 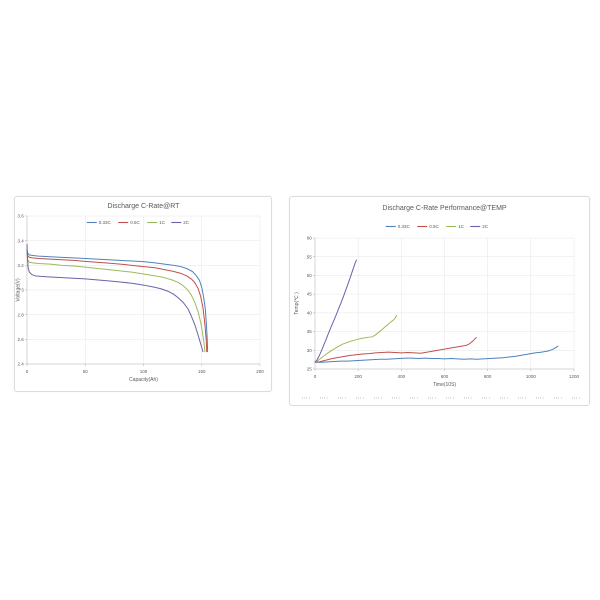 I want to click on y-tick-label: 50, so click(x=310, y=275).